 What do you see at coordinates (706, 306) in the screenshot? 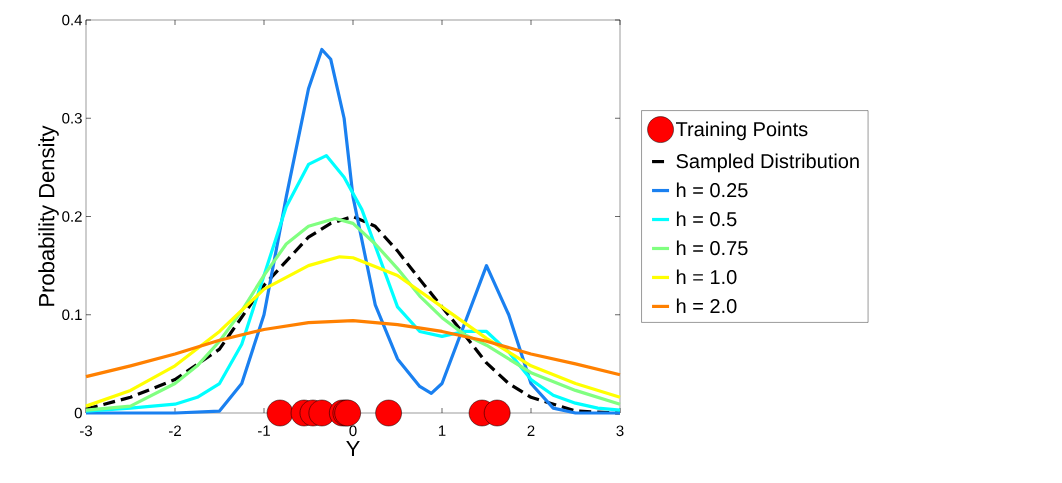
I see `legend-label: h = 2.0` at bounding box center [706, 306].